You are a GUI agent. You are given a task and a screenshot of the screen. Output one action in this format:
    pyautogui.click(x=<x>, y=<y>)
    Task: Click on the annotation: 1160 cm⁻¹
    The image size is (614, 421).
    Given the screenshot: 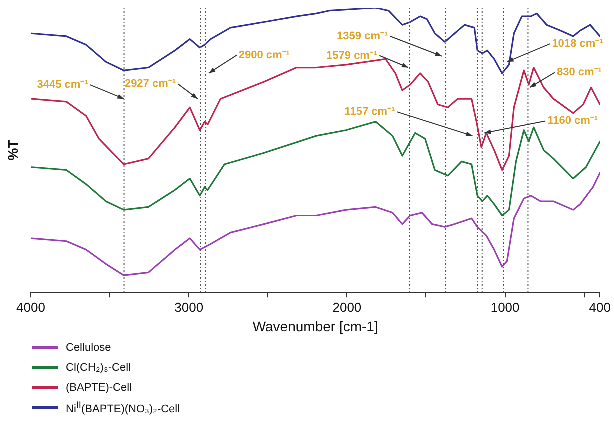 What is the action you would take?
    pyautogui.click(x=573, y=121)
    